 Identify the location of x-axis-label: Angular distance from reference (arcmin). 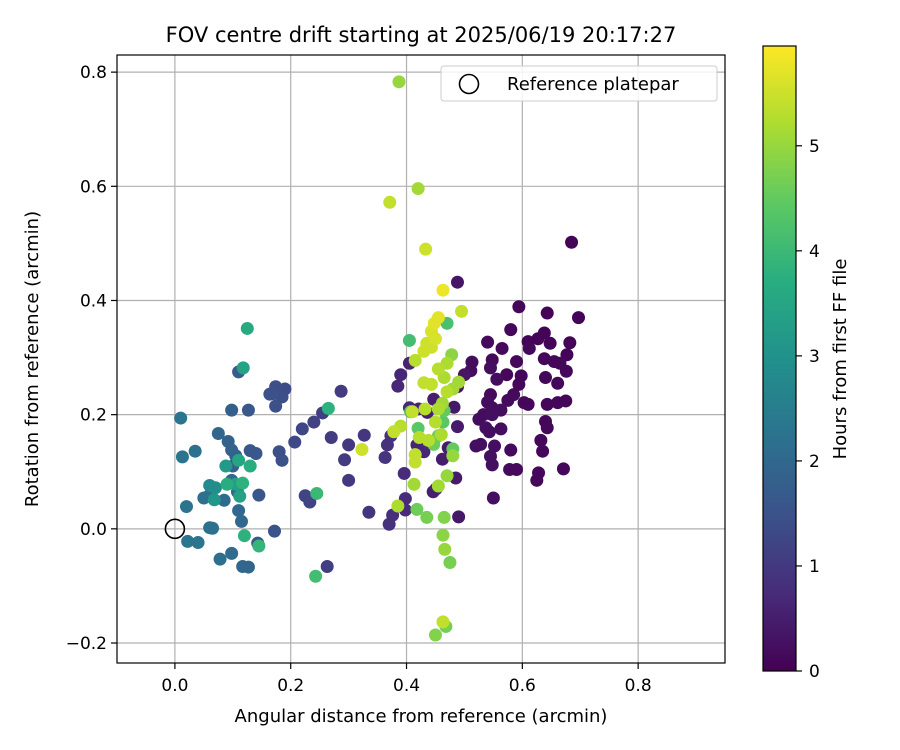
(421, 716).